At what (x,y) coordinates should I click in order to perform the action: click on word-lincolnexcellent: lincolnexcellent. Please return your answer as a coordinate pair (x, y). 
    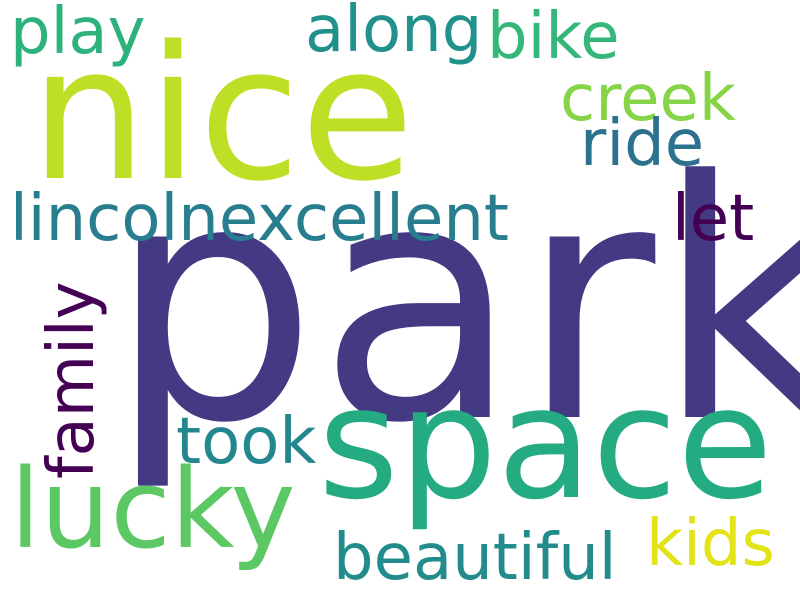
    Looking at the image, I should click on (259, 219).